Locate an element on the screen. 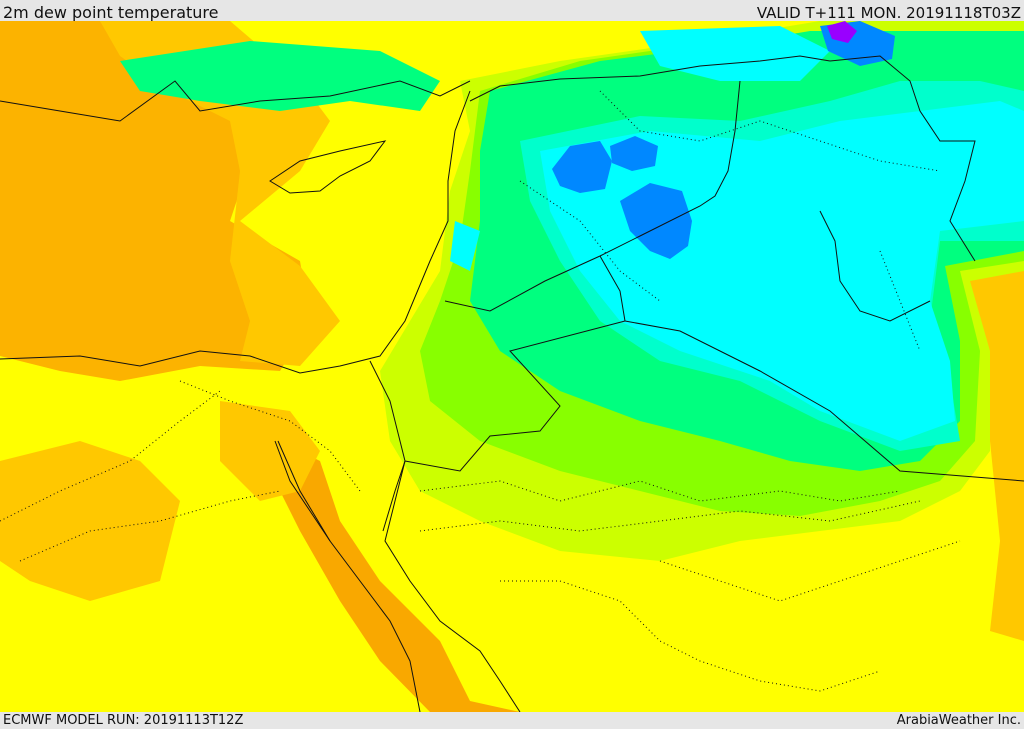 The width and height of the screenshot is (1024, 729). cyprus-outline is located at coordinates (328, 167).